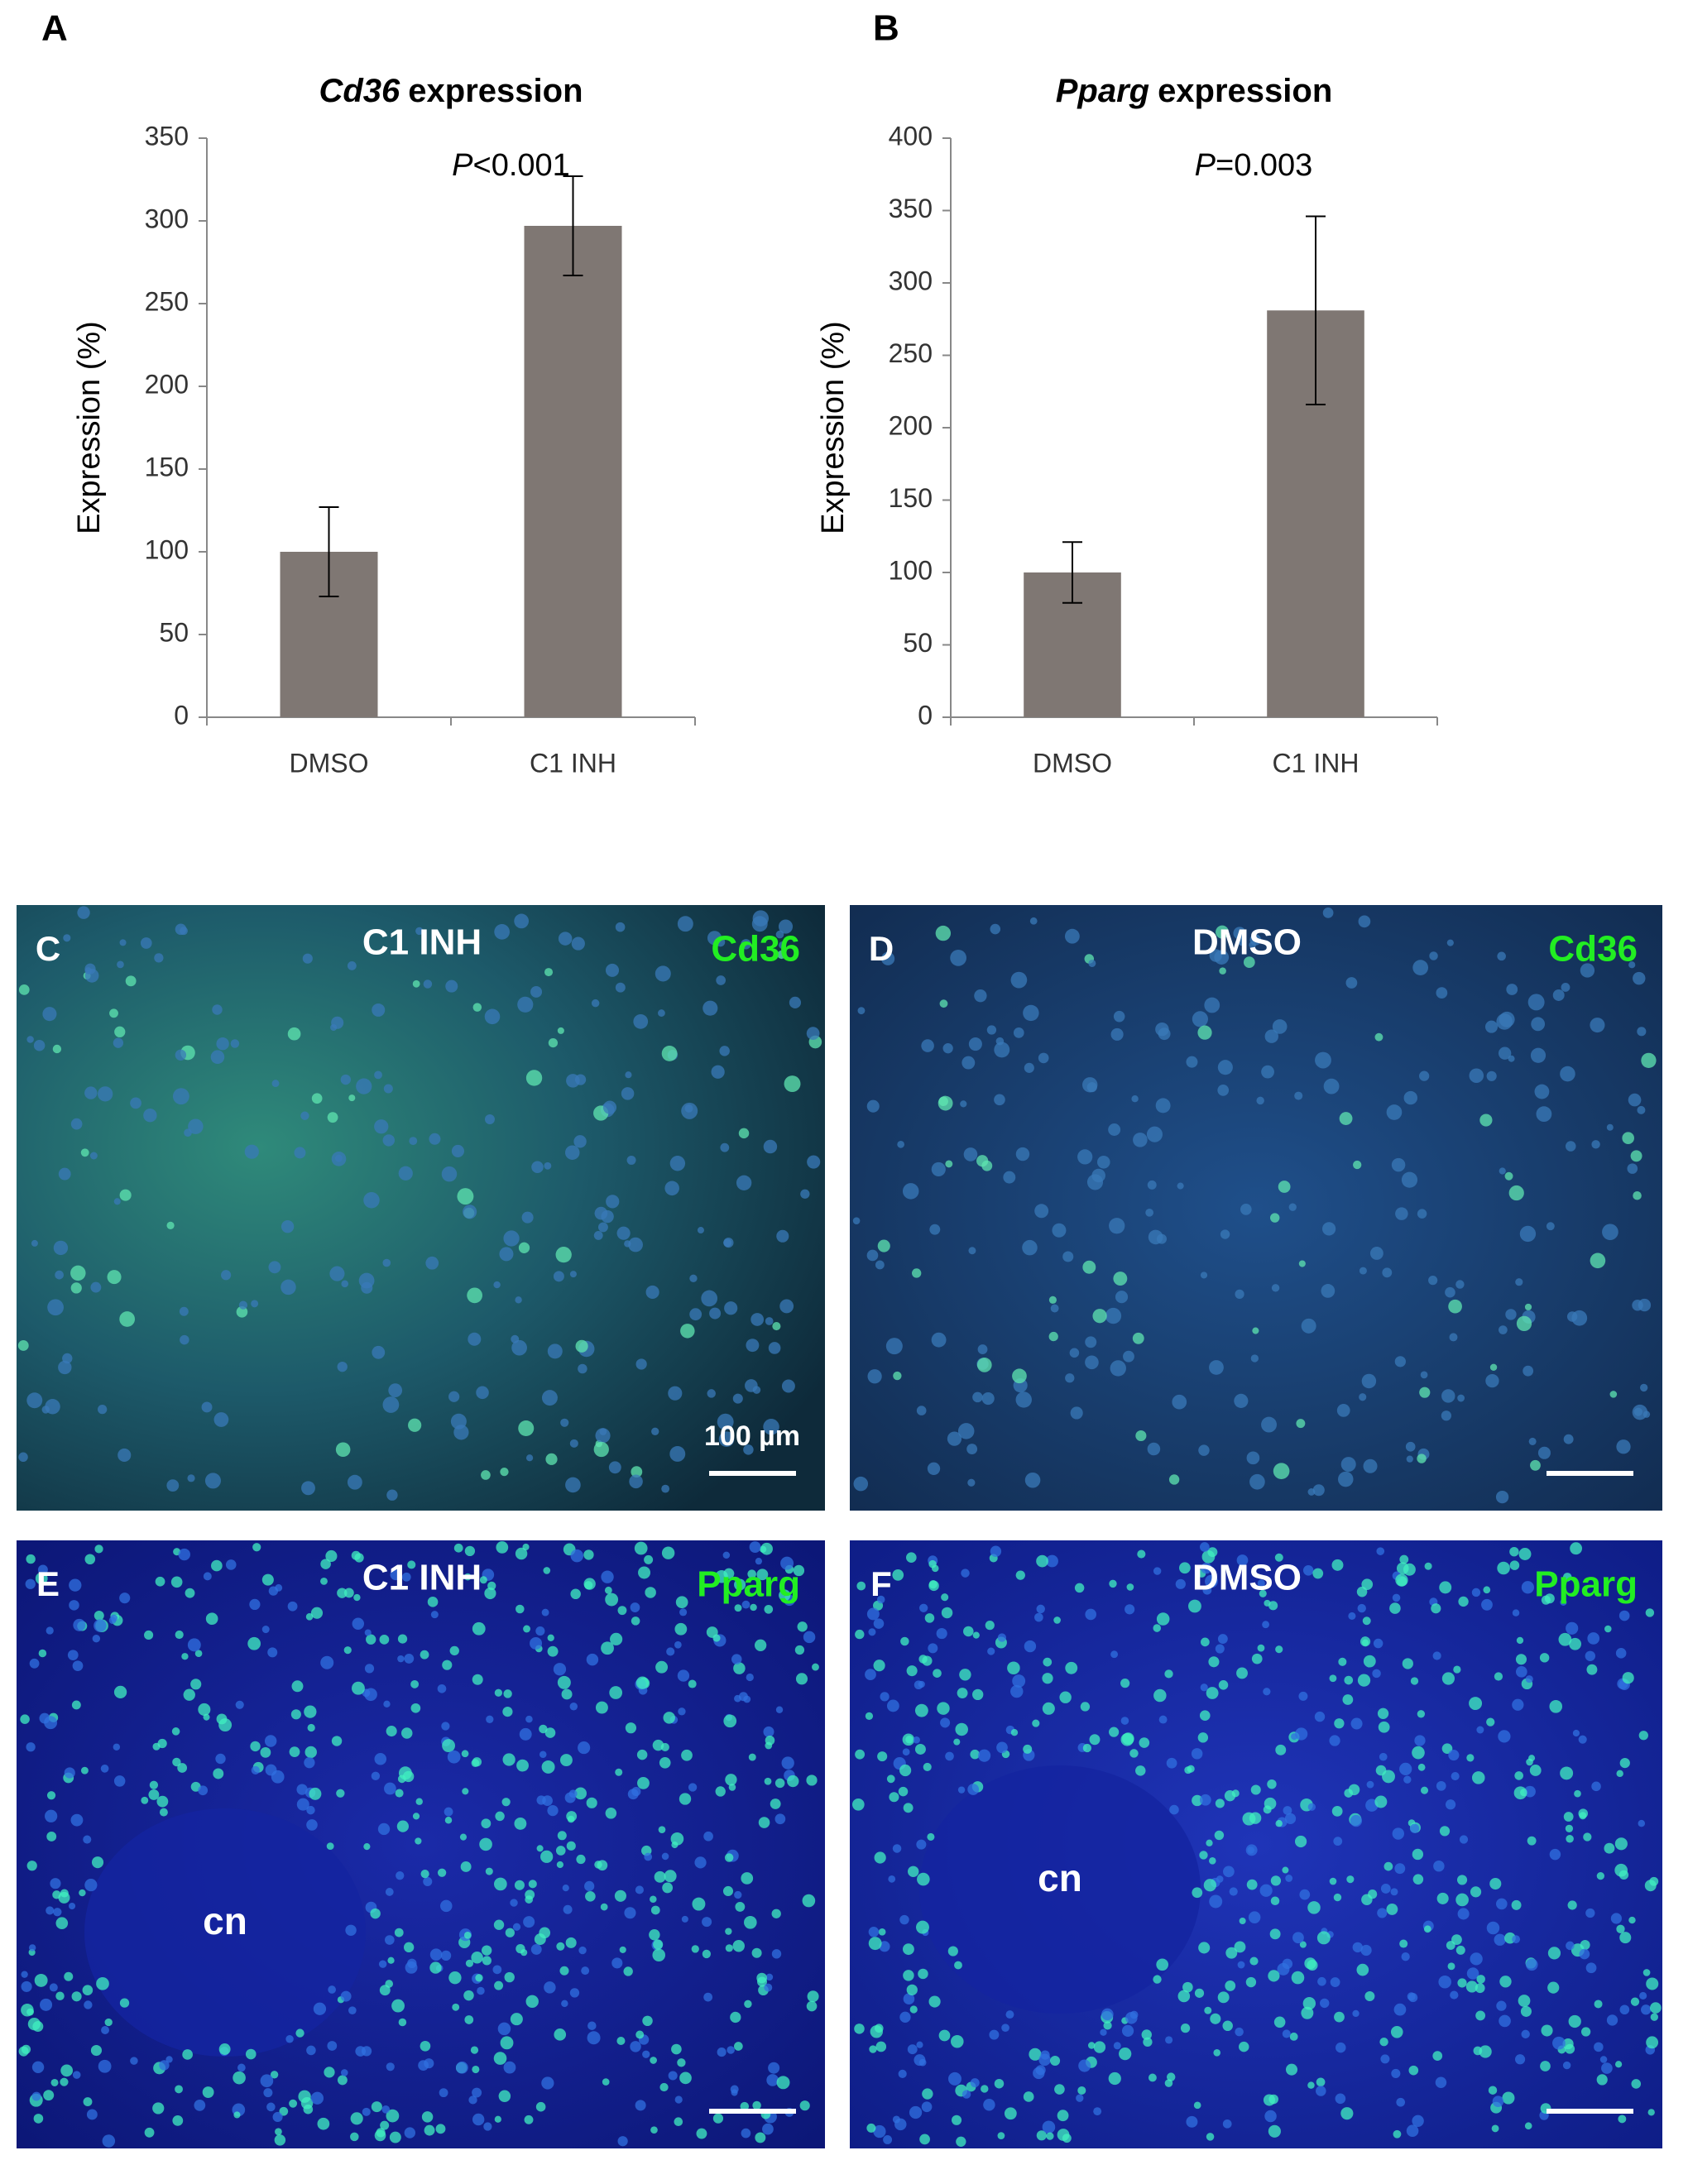 The image size is (1688, 2184). I want to click on micrograph-background, so click(1256, 1208).